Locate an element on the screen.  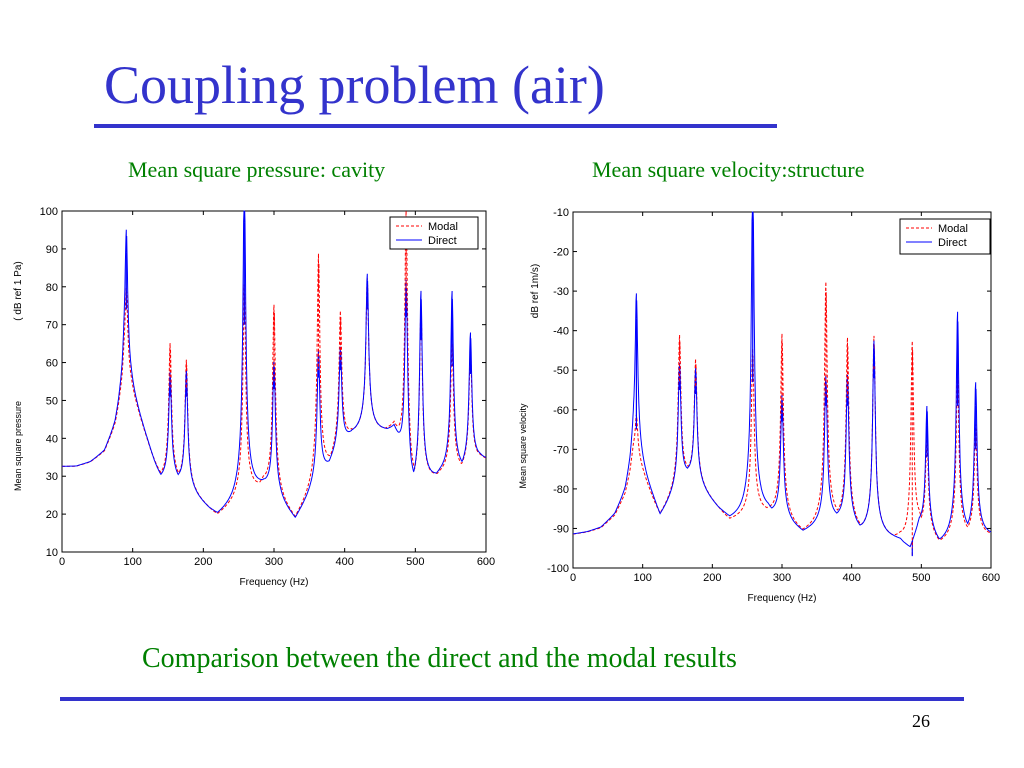
y-tick-label: -60 is located at coordinates (561, 411).